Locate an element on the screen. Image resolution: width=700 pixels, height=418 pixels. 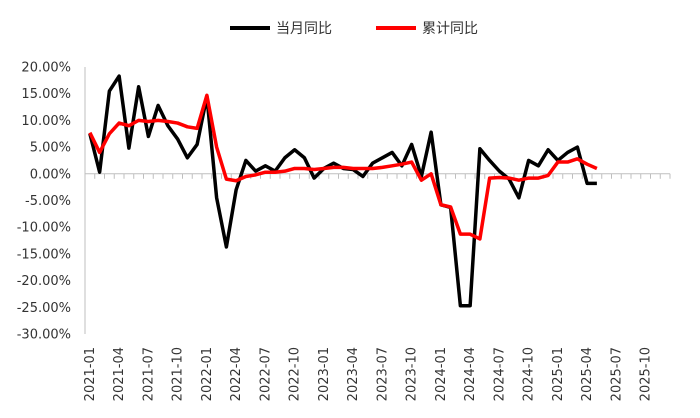
x-tick-label: 2022-10 is located at coordinates (295, 374).